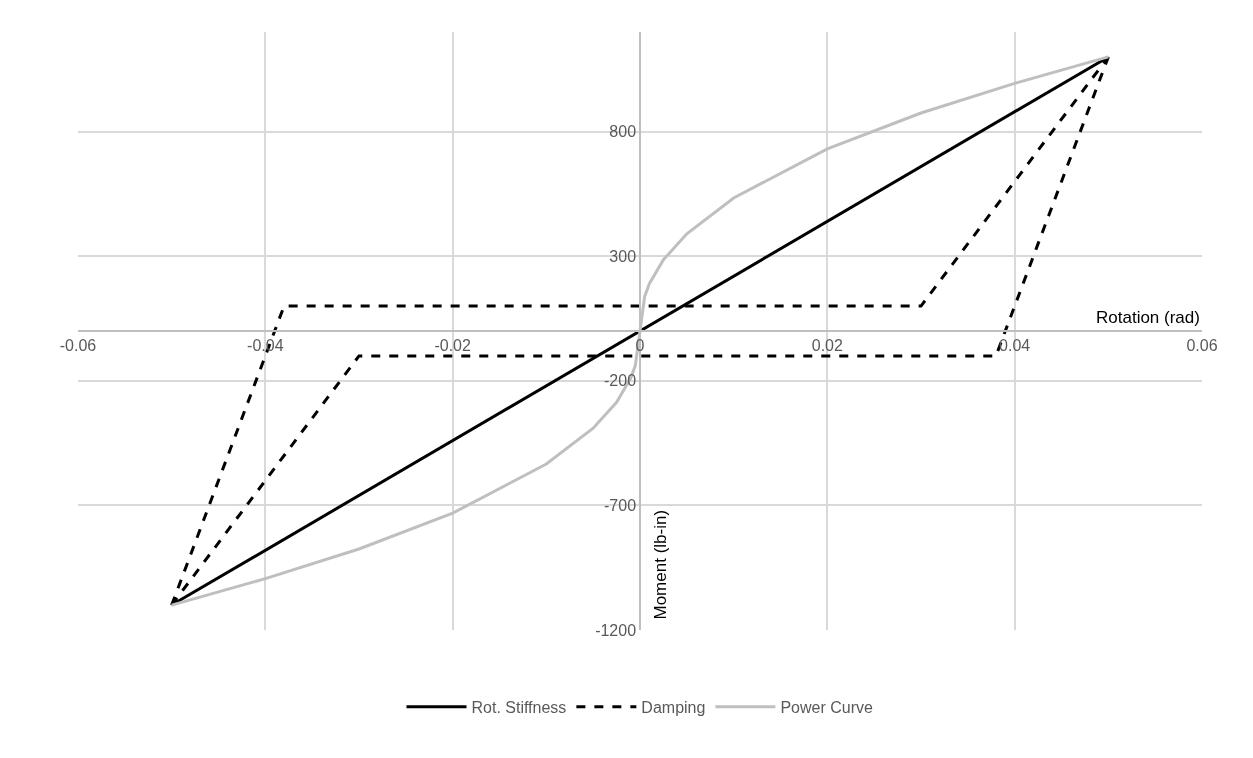 The height and width of the screenshot is (758, 1253). What do you see at coordinates (265, 345) in the screenshot?
I see `x-tick-label: -0.04` at bounding box center [265, 345].